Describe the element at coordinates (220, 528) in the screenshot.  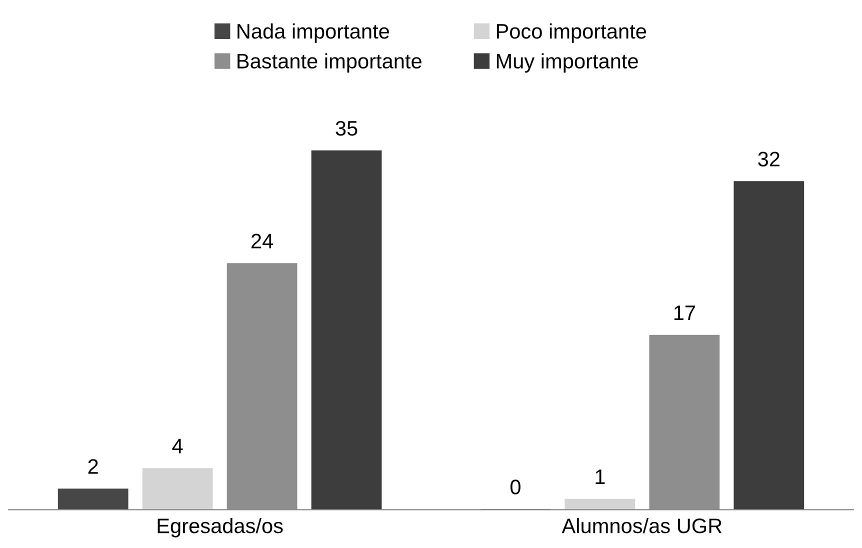
I see `x-tick-label: Egresadas/os` at that location.